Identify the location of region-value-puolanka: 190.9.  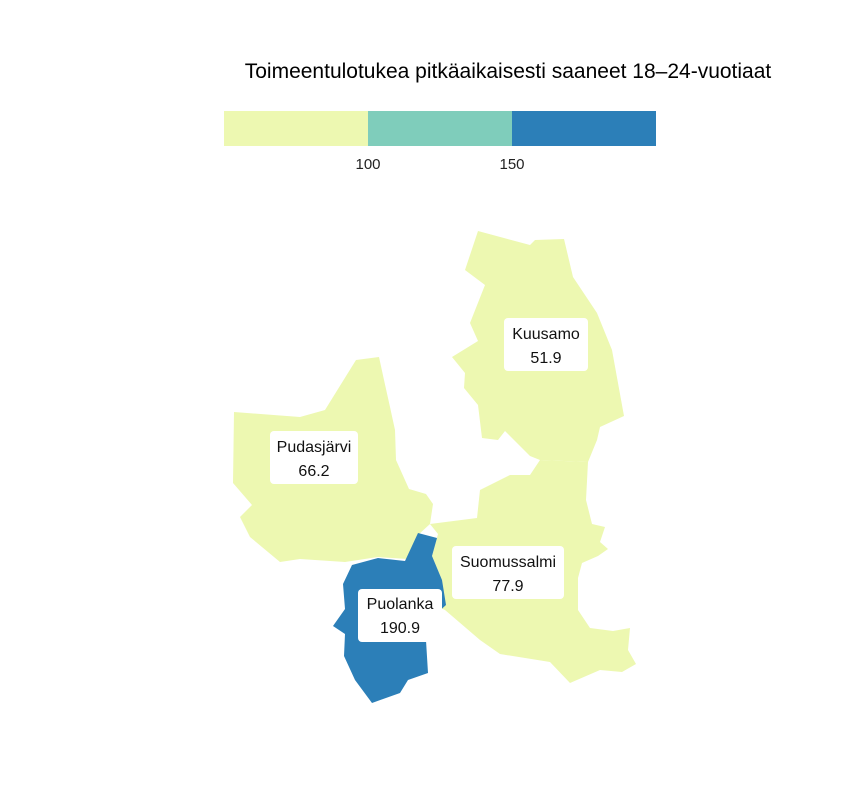
(400, 628).